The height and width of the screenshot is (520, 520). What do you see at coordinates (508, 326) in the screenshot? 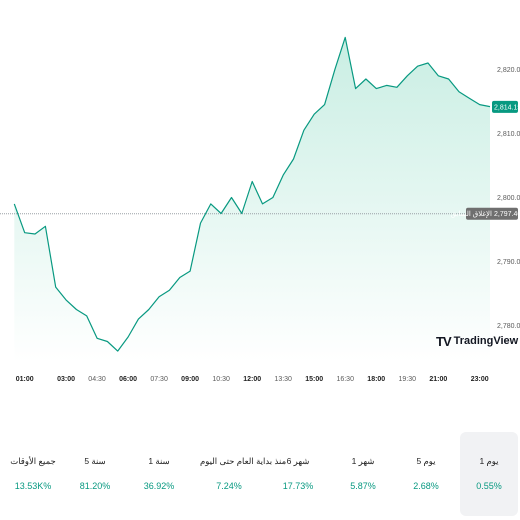
I see `y-axis-tick-label: 2,780.000` at bounding box center [508, 326].